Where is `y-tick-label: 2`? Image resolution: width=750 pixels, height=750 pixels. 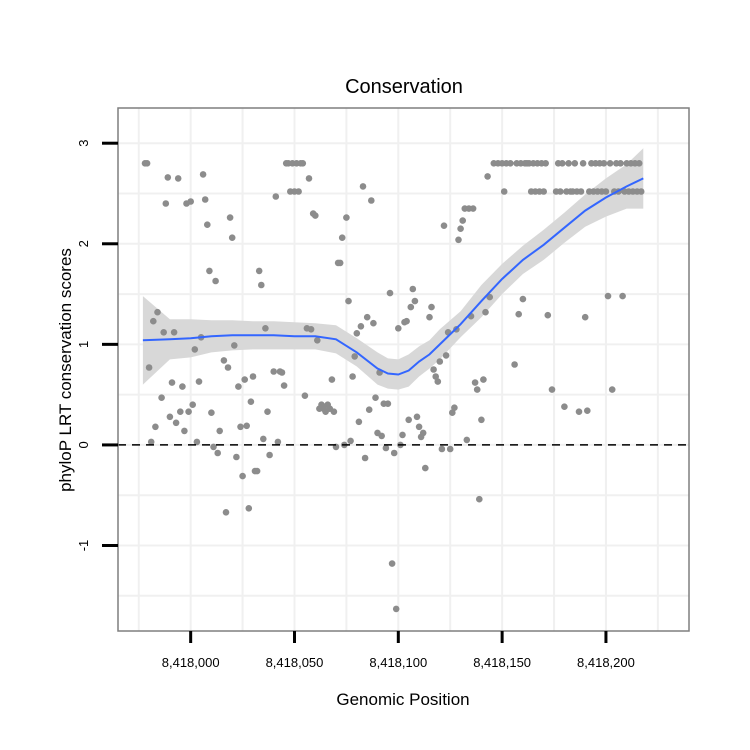 y-tick-label: 2 is located at coordinates (83, 243).